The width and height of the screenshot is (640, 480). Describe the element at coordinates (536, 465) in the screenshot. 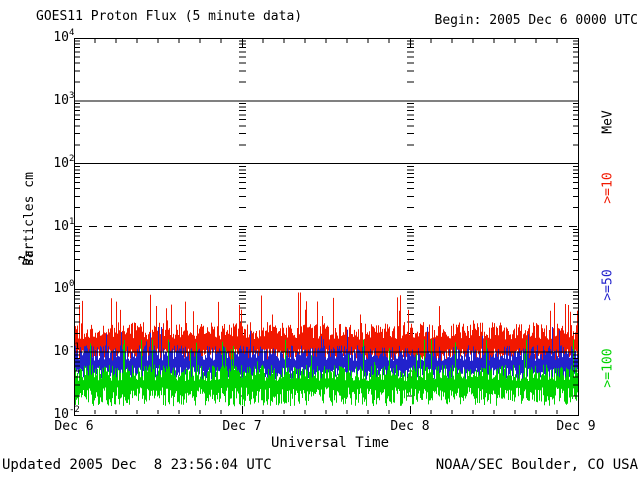

I see `data-source: NOAA/SEC Boulder, CO USA` at that location.